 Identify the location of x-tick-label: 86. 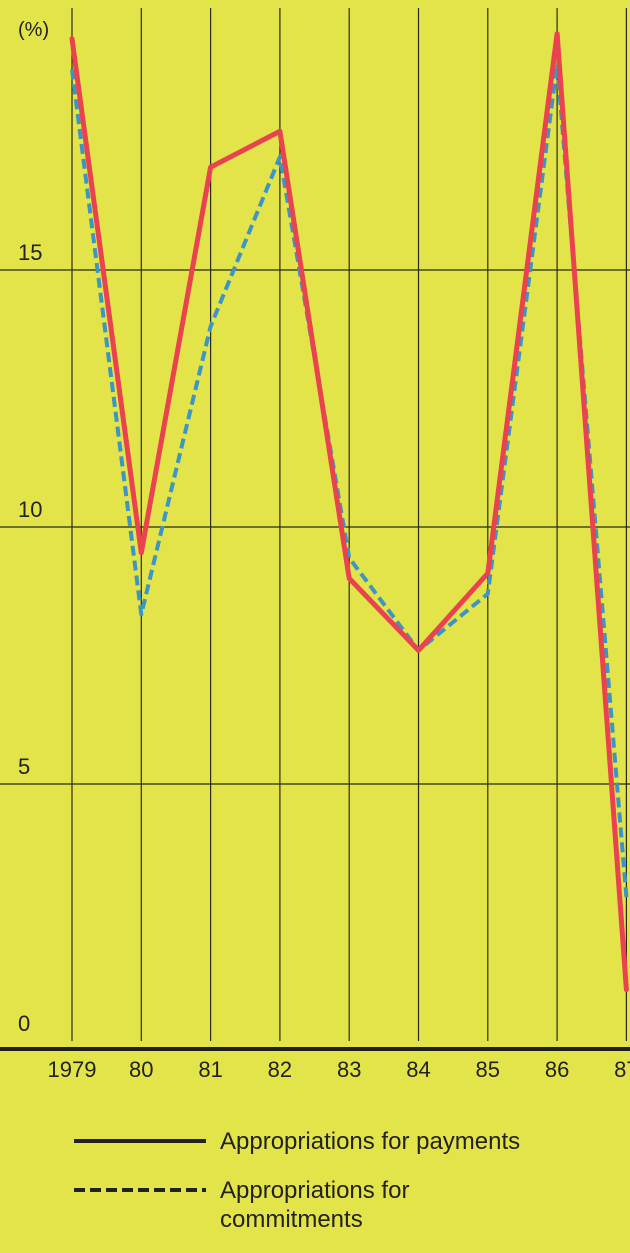
(557, 1069).